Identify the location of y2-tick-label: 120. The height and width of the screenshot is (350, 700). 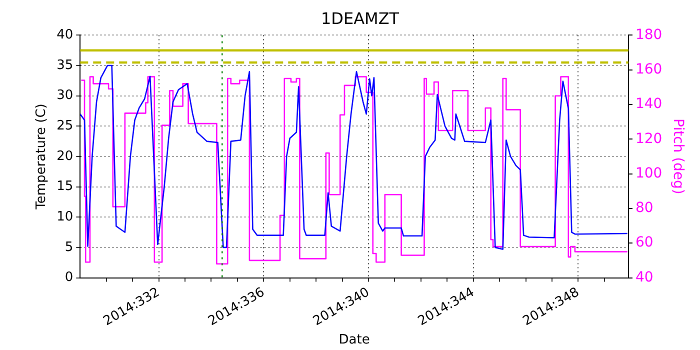
(648, 138).